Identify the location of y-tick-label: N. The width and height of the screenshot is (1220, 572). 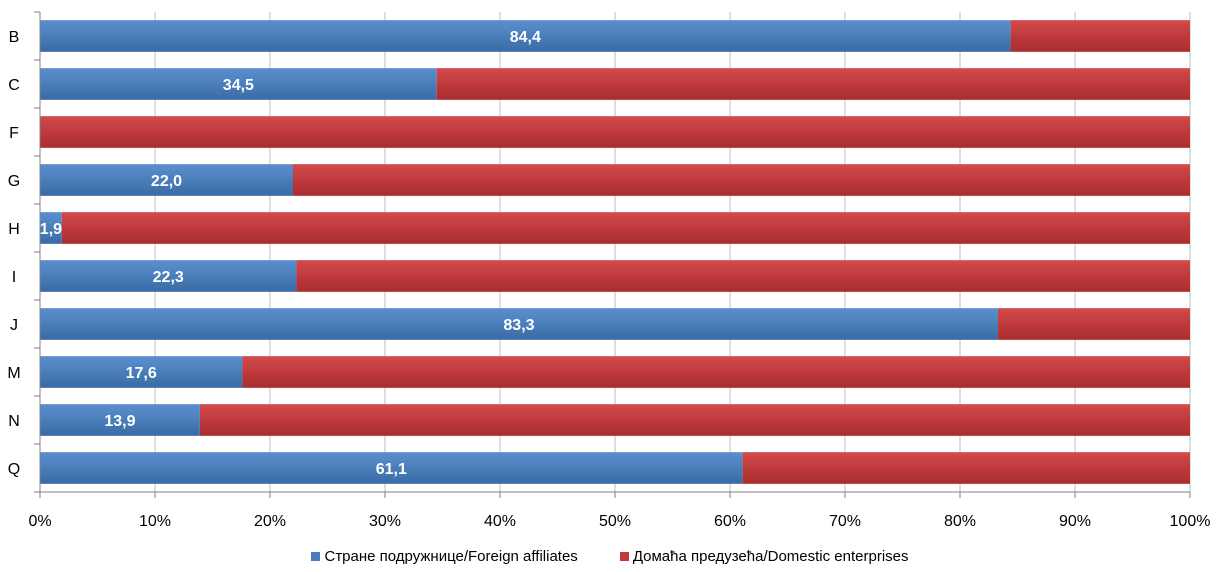
(14, 421).